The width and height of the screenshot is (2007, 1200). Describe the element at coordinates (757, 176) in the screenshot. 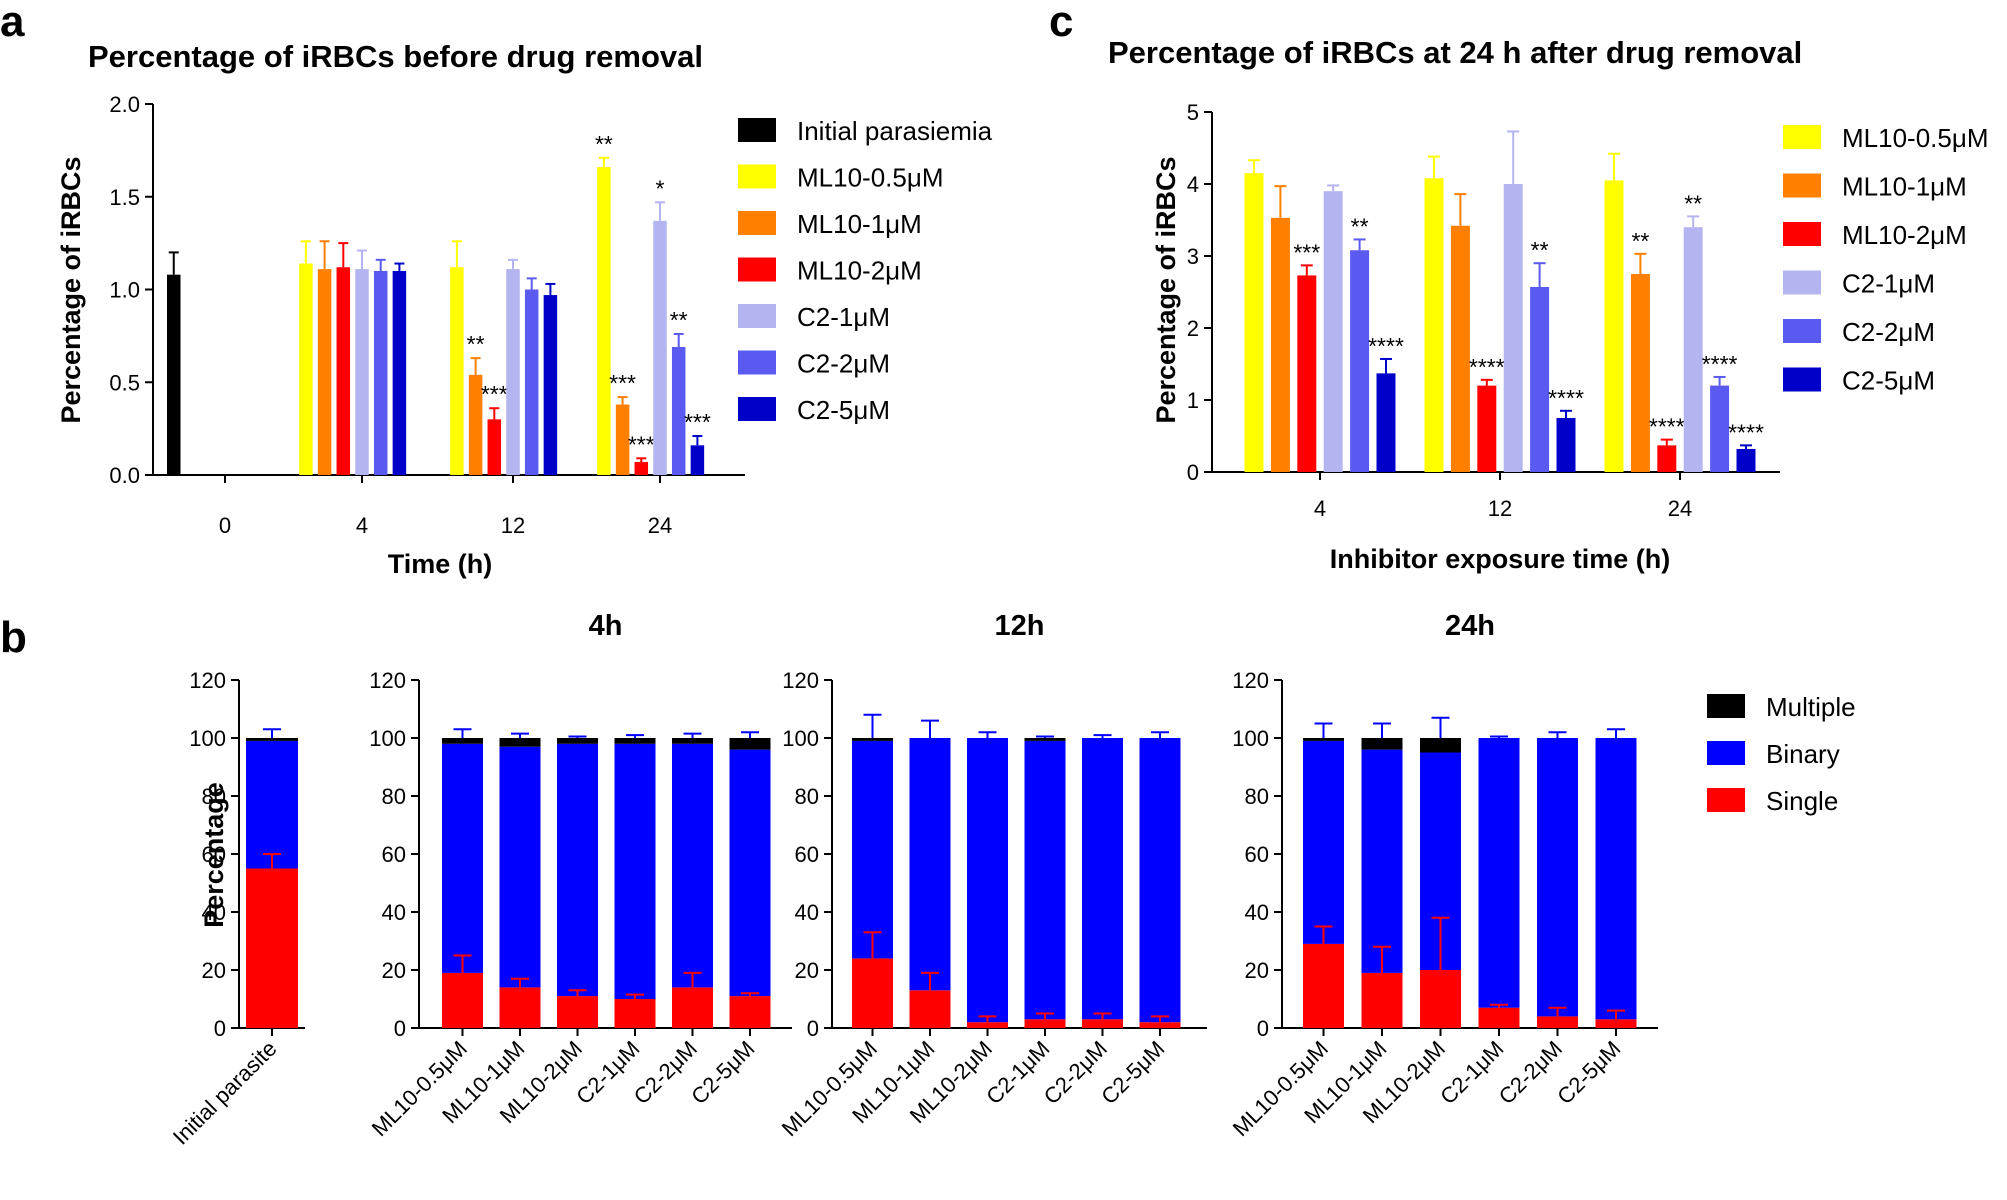

I see `panel-a-legend-swatch-ml10-0-5um` at that location.